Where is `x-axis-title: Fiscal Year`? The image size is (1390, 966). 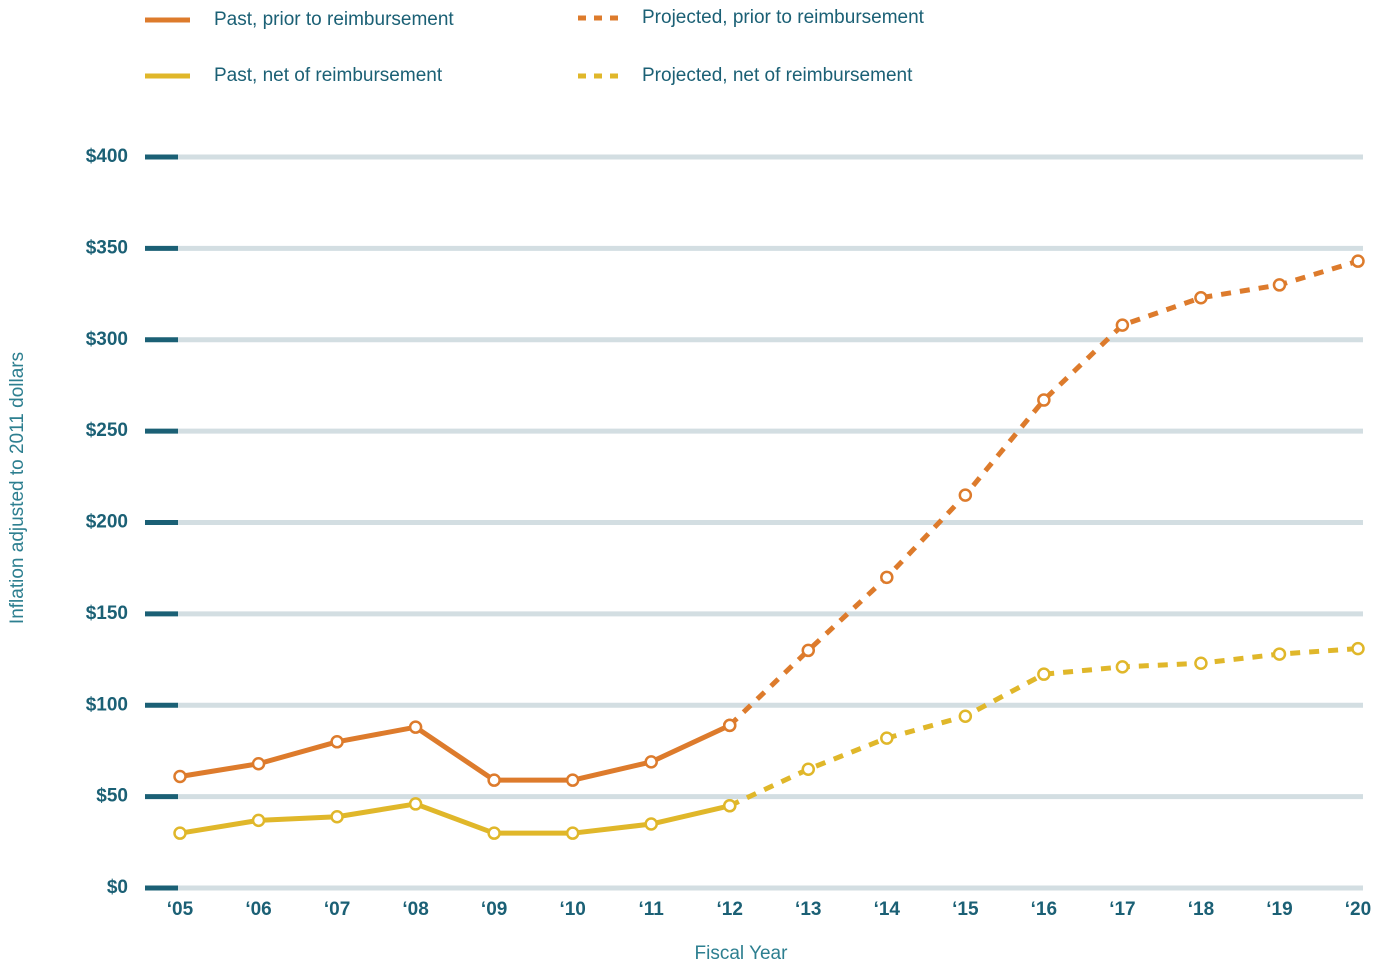 x-axis-title: Fiscal Year is located at coordinates (742, 953).